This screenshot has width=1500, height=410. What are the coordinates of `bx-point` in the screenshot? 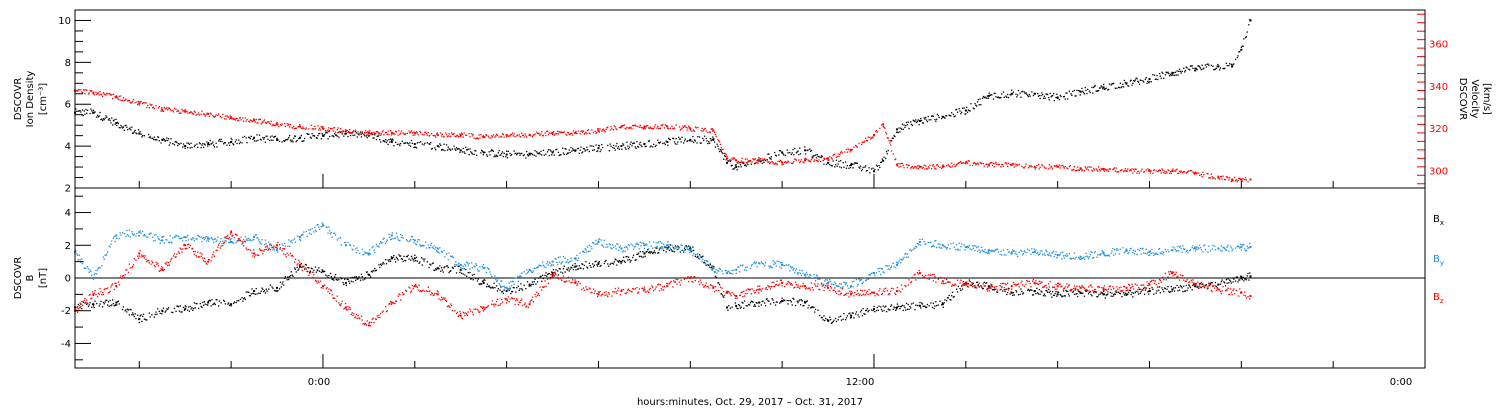 It's located at (254, 291).